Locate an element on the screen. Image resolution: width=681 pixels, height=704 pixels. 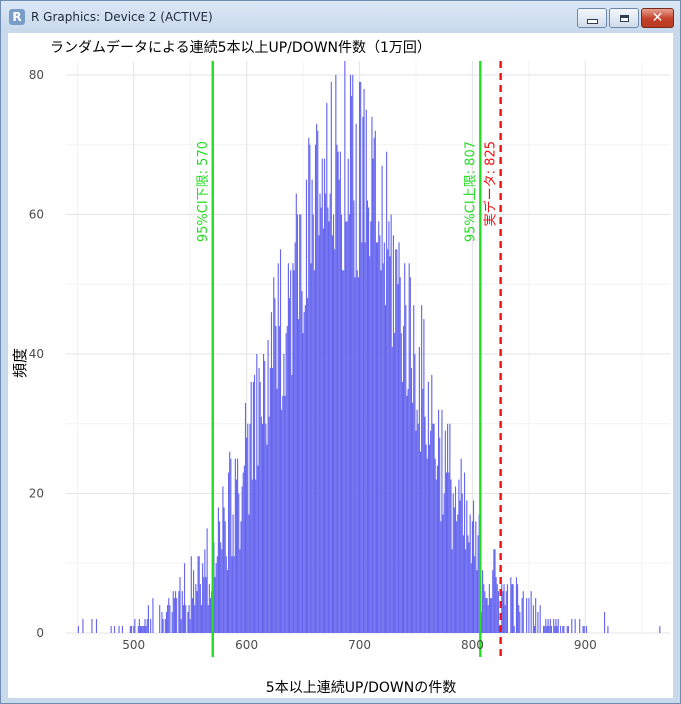
close-button: ✕ is located at coordinates (657, 18).